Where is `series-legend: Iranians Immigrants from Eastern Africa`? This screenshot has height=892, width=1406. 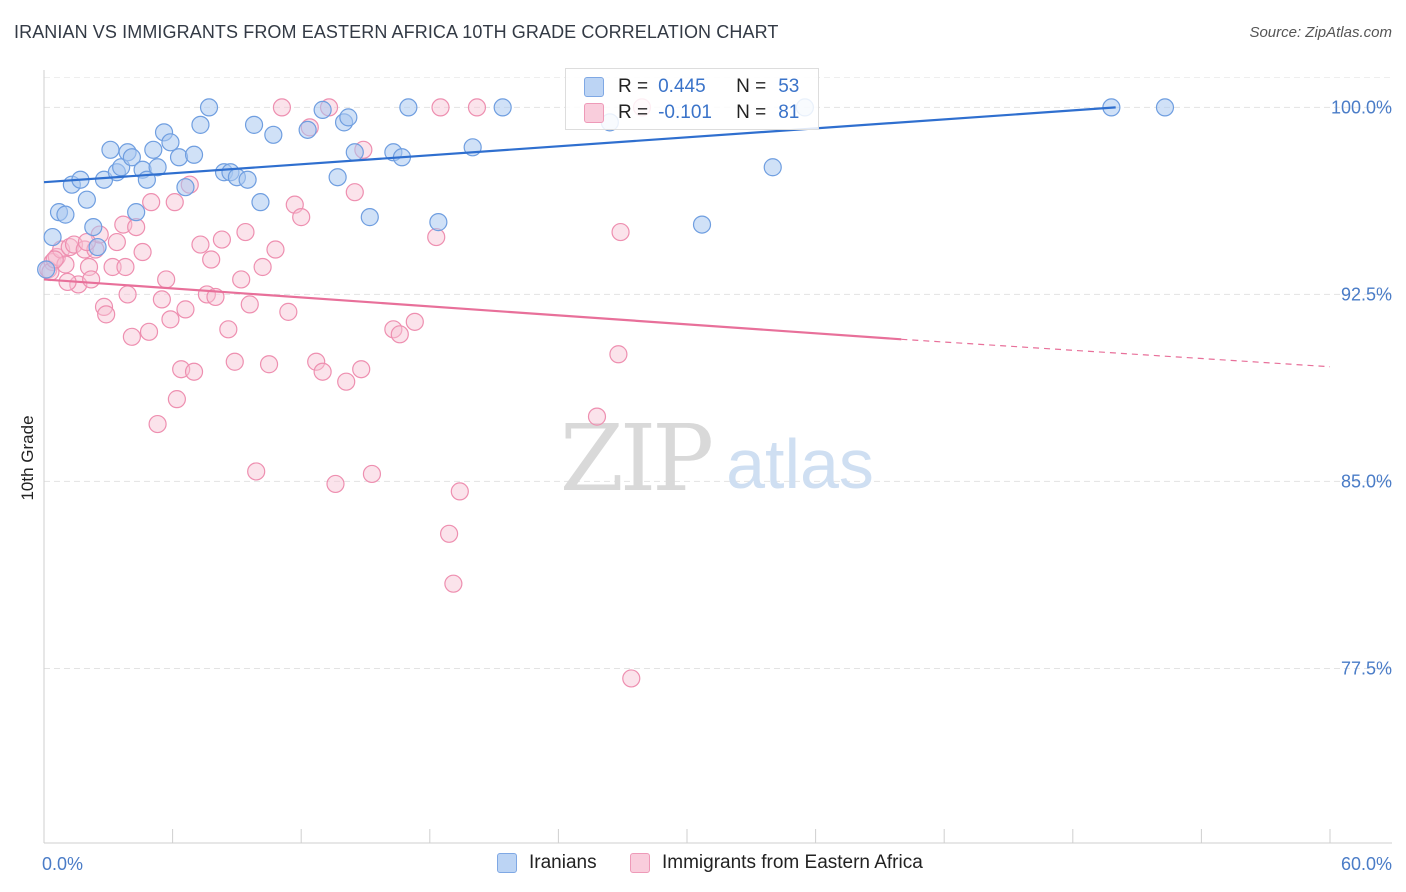
series-legend: Iranians Immigrants from Eastern Africa is located at coordinates (703, 865).